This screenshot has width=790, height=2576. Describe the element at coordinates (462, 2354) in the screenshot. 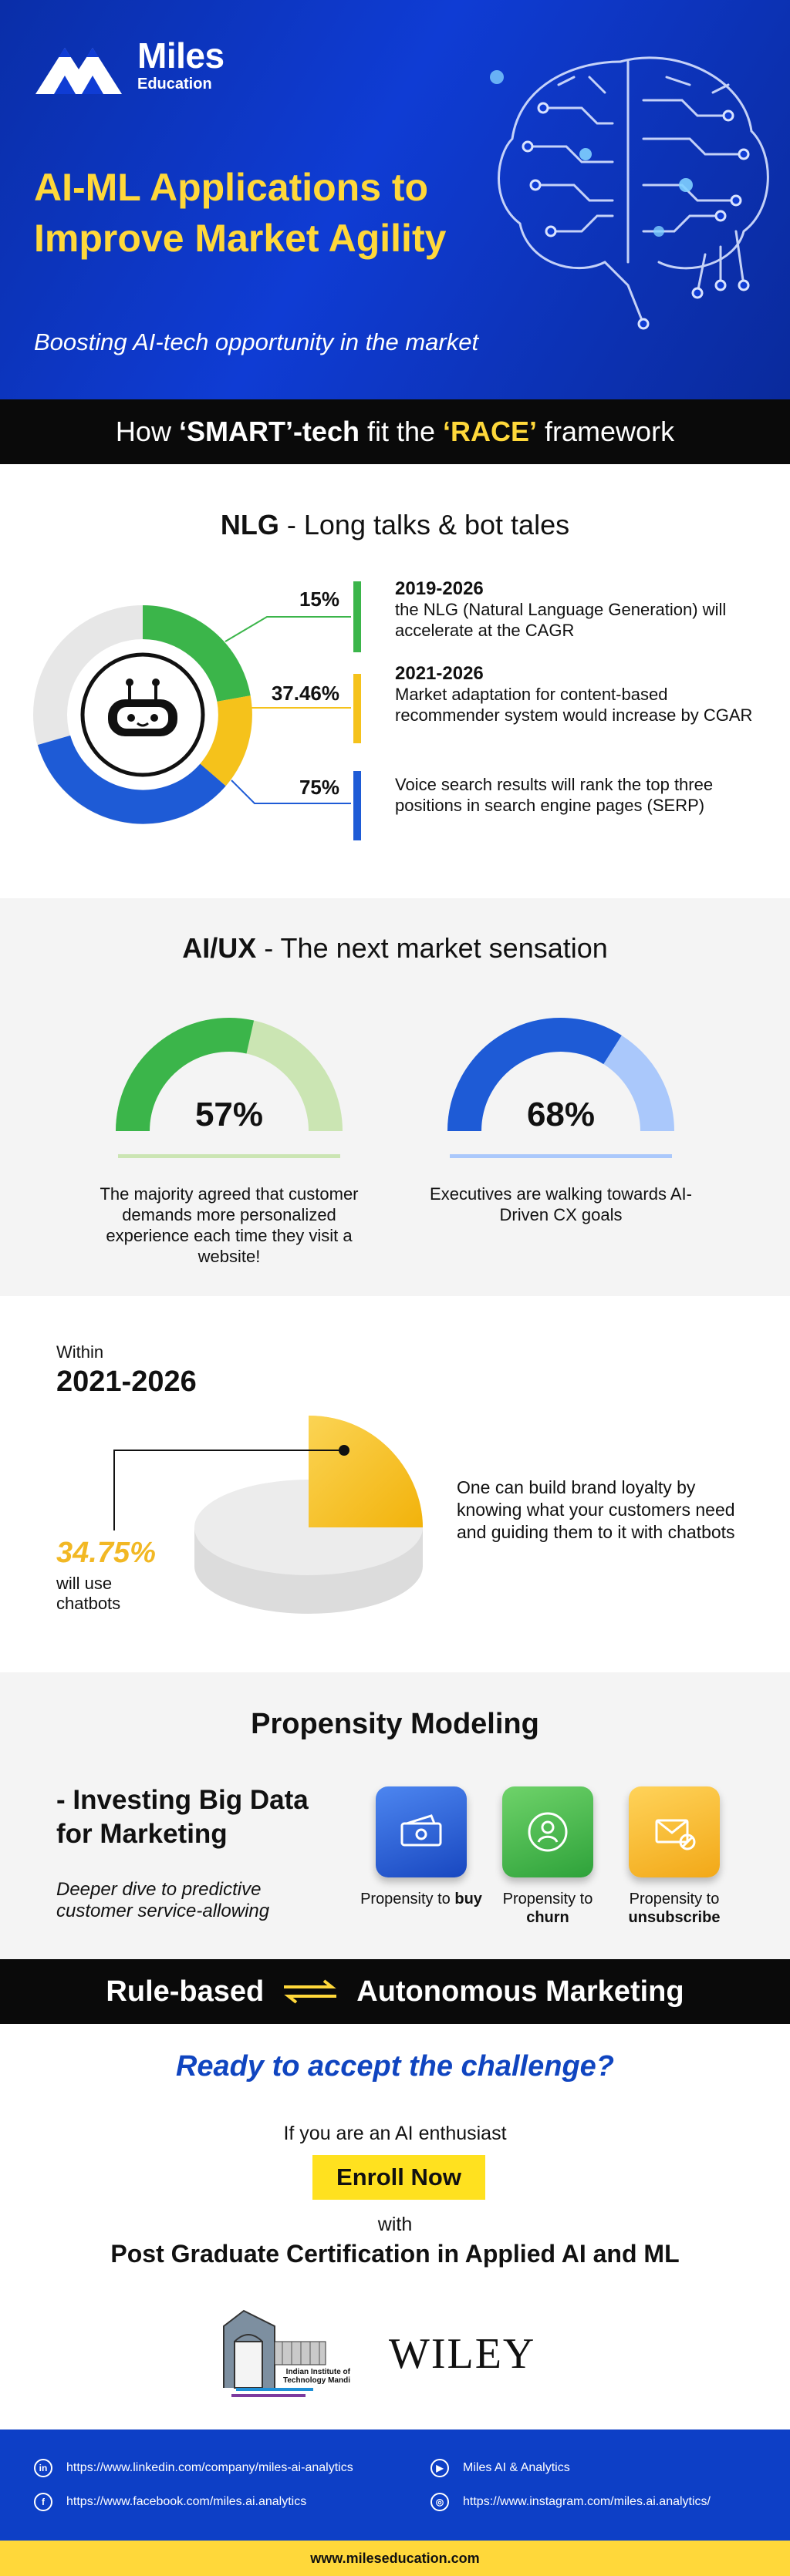

I see `wiley-logo: WILEY` at that location.